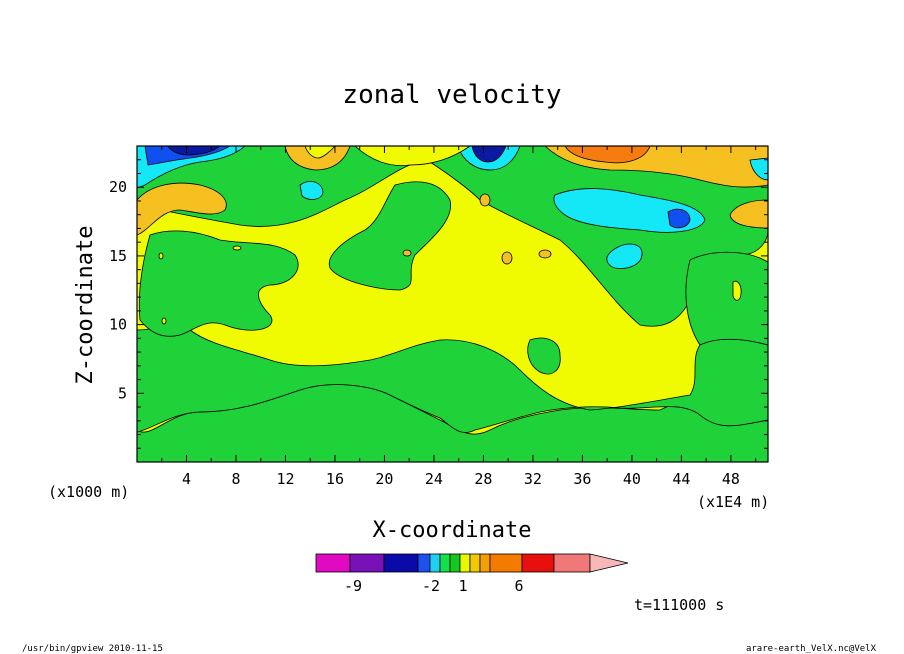 The image size is (904, 654). Describe the element at coordinates (758, 169) in the screenshot. I see `field-cyan-far-right` at that location.